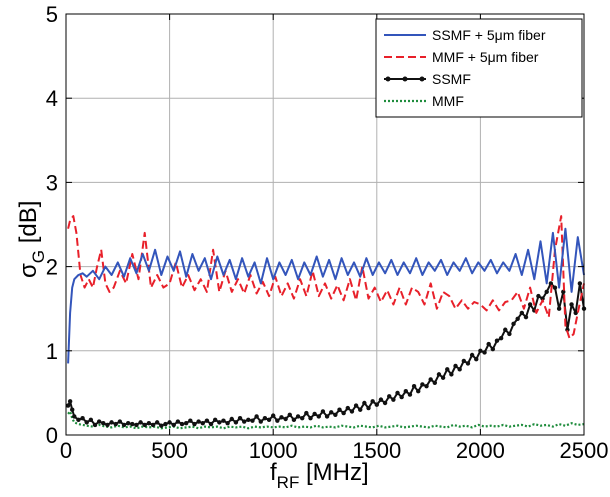 The width and height of the screenshot is (610, 497). I want to click on x-tick-label: 2000, so click(480, 450).